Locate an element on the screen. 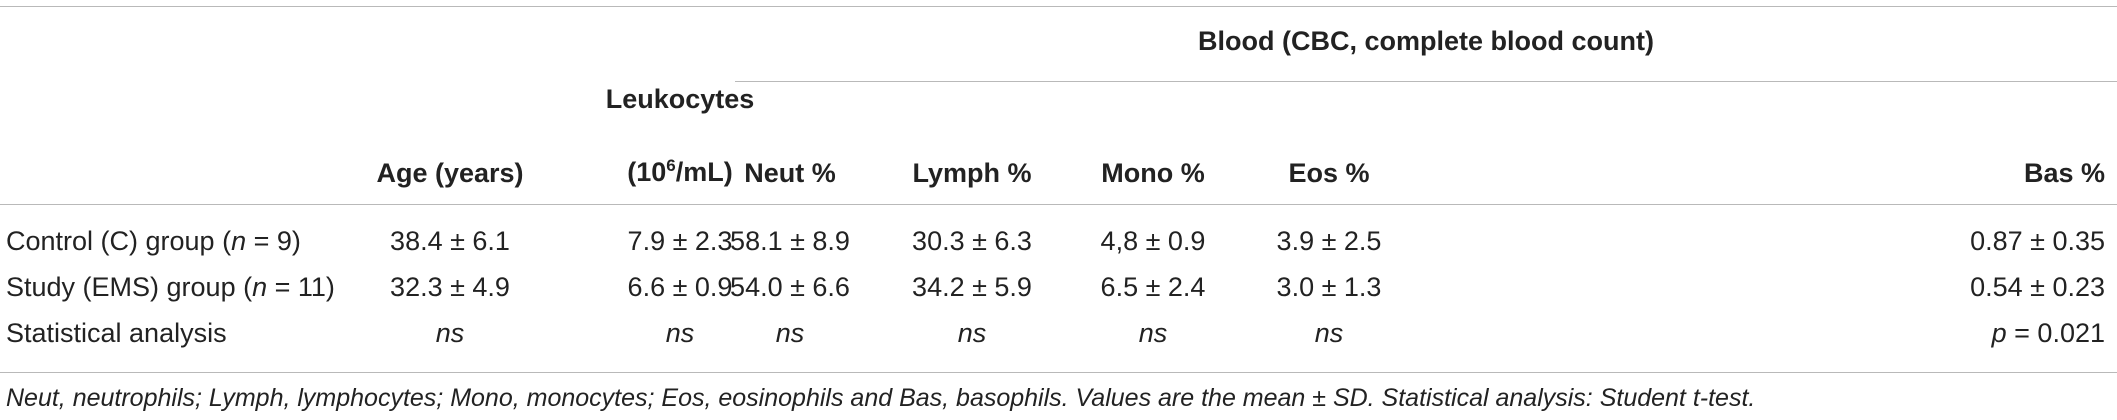  cell-control-eos: 3.9 ± 2.5 is located at coordinates (1329, 241).